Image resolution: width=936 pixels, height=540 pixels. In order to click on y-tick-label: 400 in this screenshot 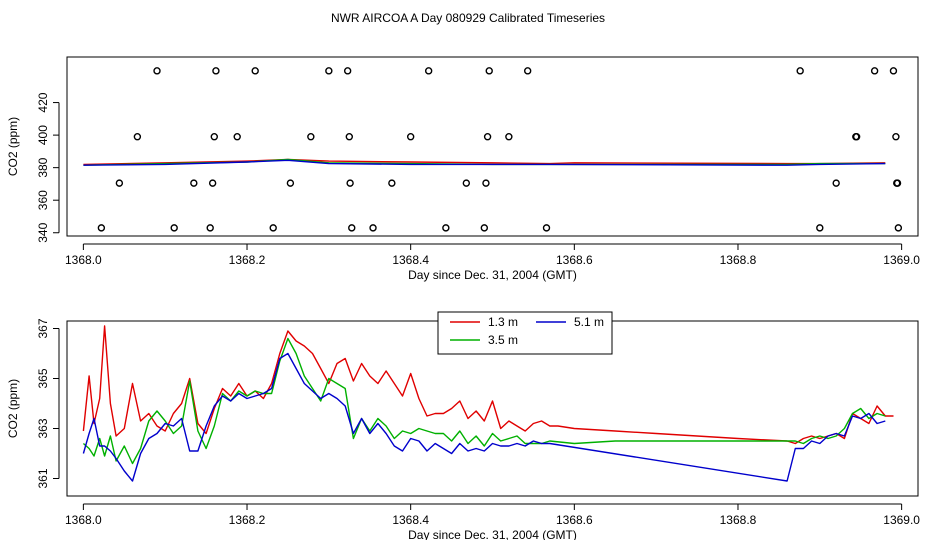, I will do `click(43, 135)`.